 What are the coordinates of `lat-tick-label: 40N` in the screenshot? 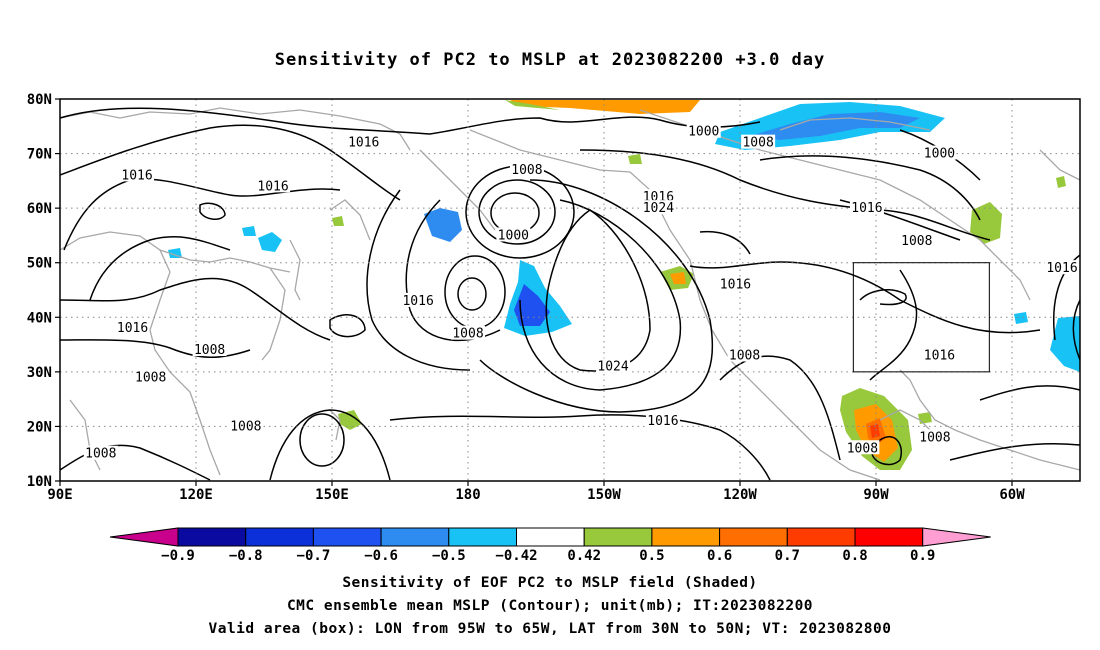 It's located at (39, 318).